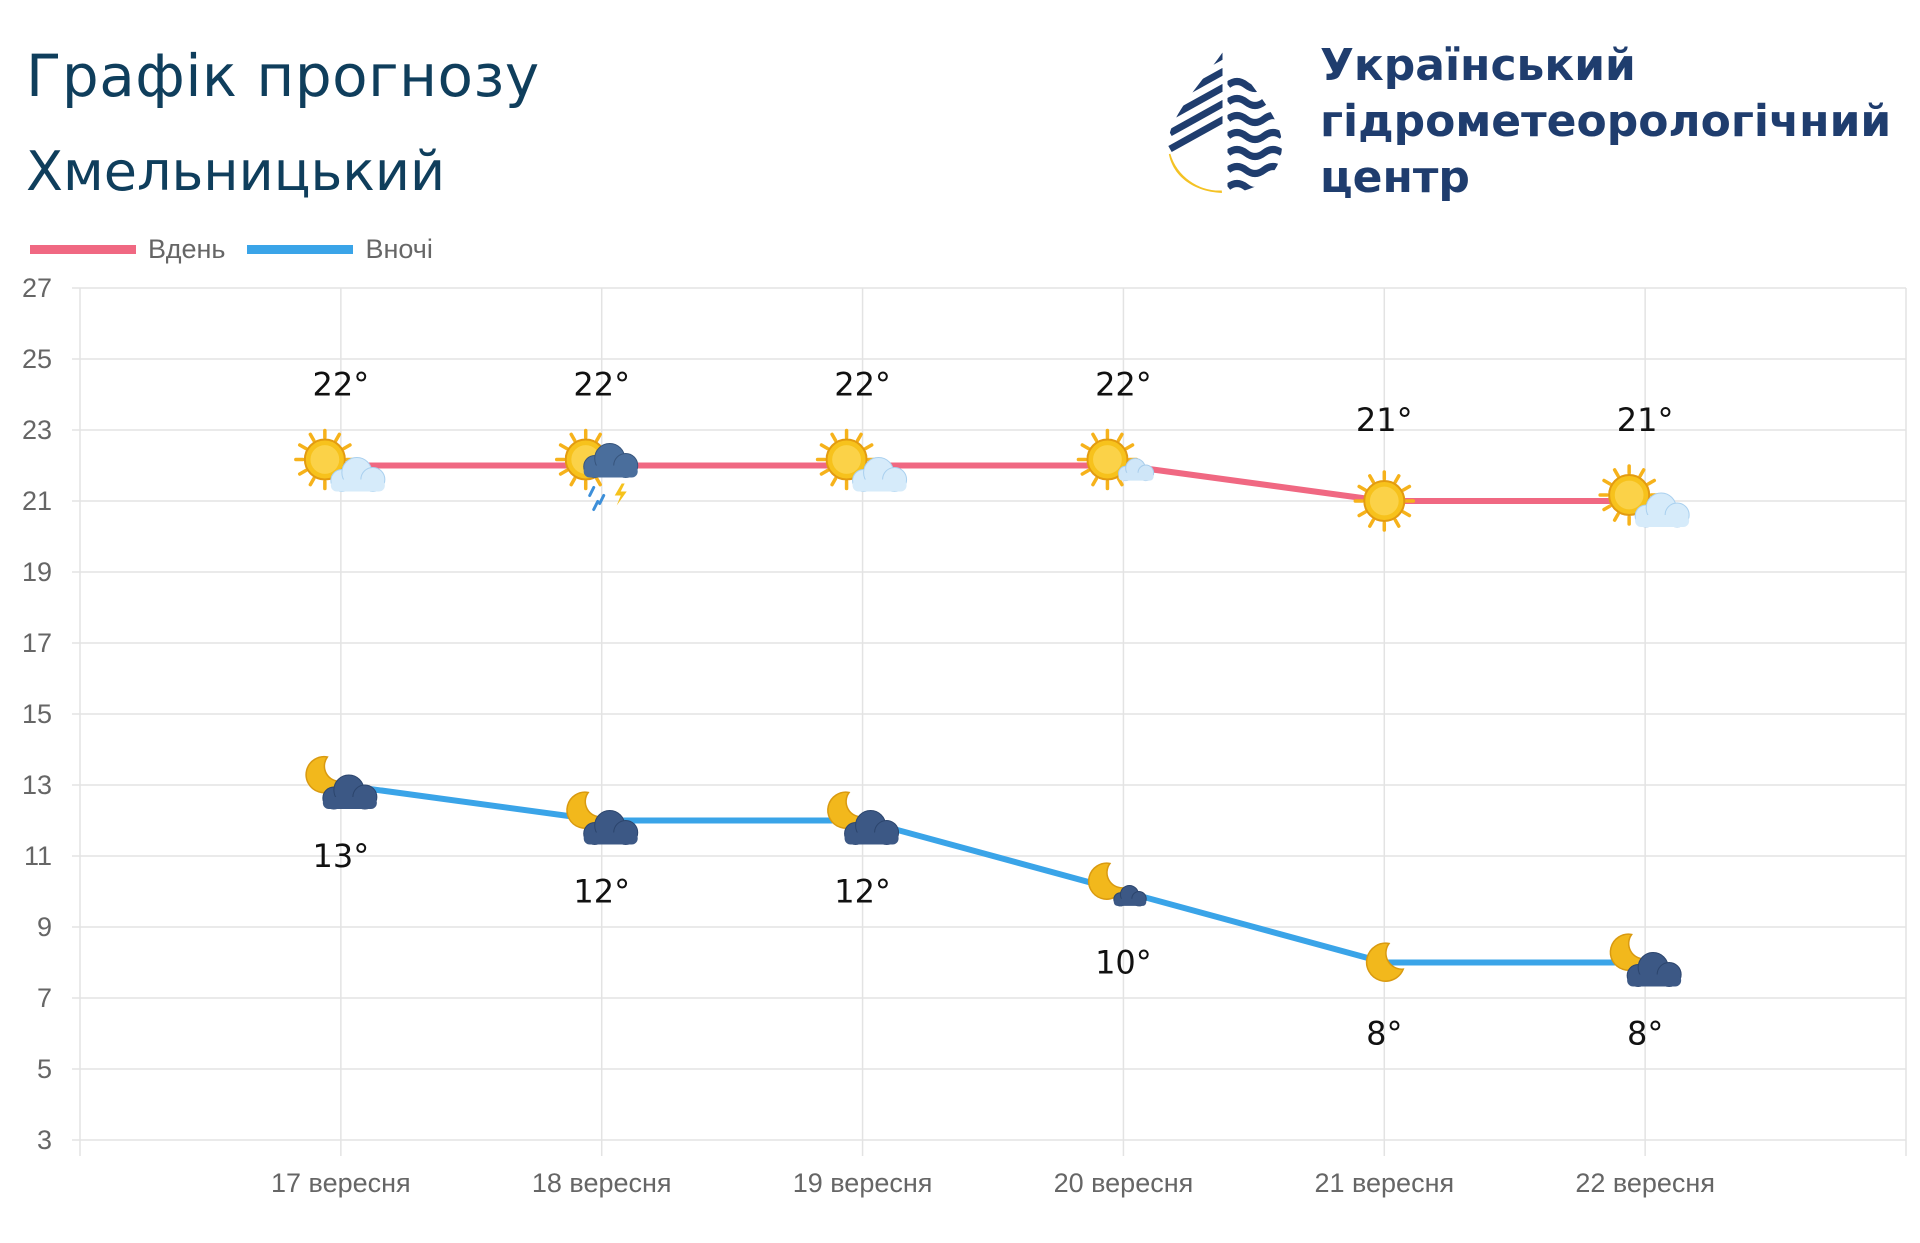 The height and width of the screenshot is (1243, 1920). I want to click on org-name-line-1: Український, so click(1478, 65).